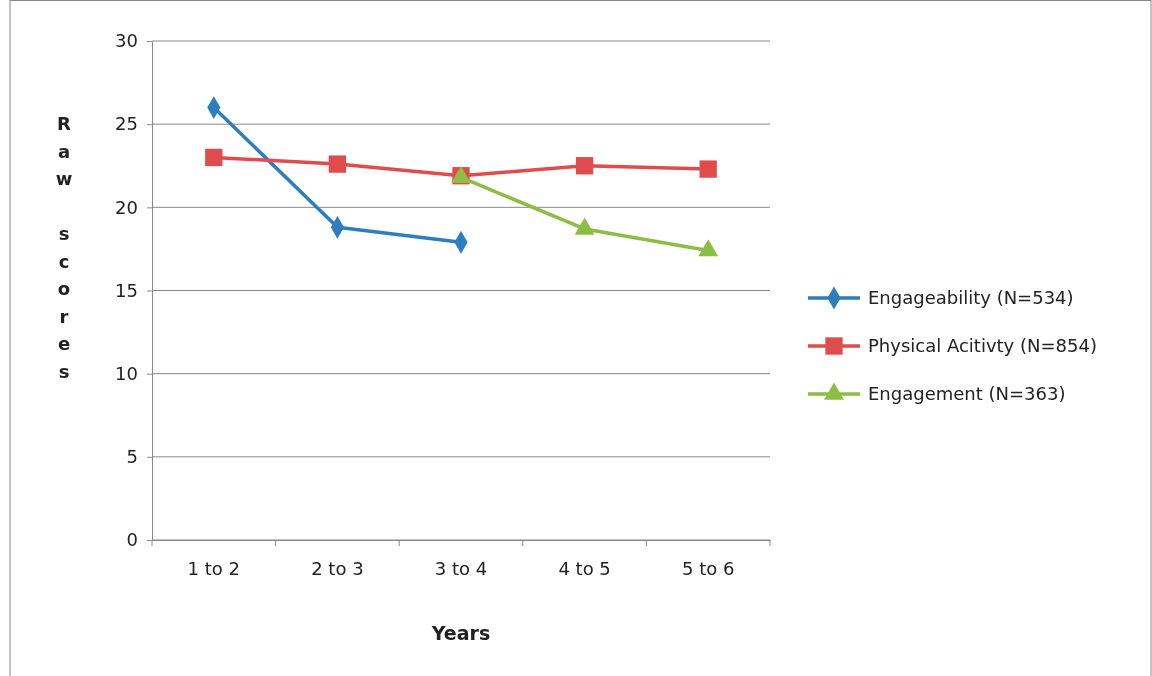 This screenshot has height=676, width=1152. What do you see at coordinates (584, 568) in the screenshot?
I see `x-tick-label: 4 to 5` at bounding box center [584, 568].